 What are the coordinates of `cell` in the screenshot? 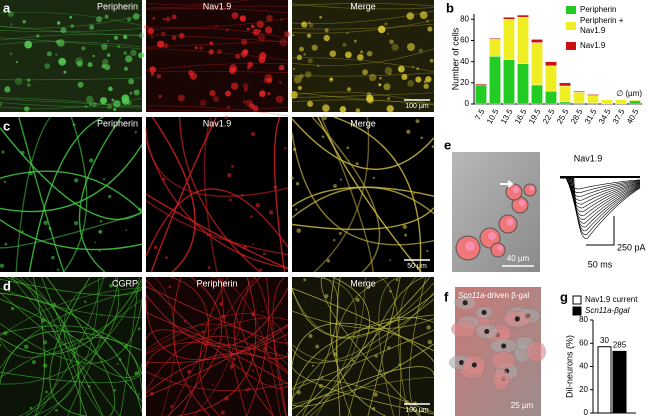 It's located at (500, 248).